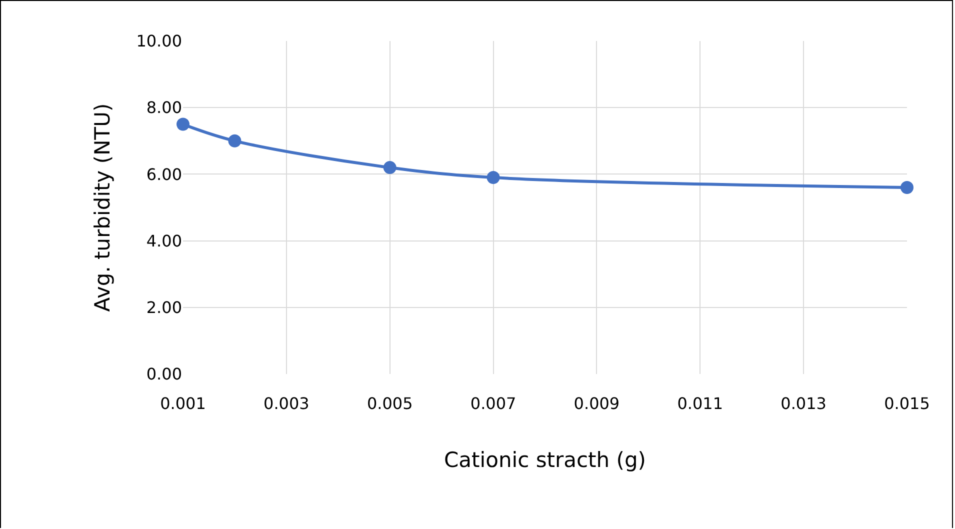 Image resolution: width=955 pixels, height=529 pixels. Describe the element at coordinates (545, 460) in the screenshot. I see `x-axis-title: Cationic stracth (g)` at that location.